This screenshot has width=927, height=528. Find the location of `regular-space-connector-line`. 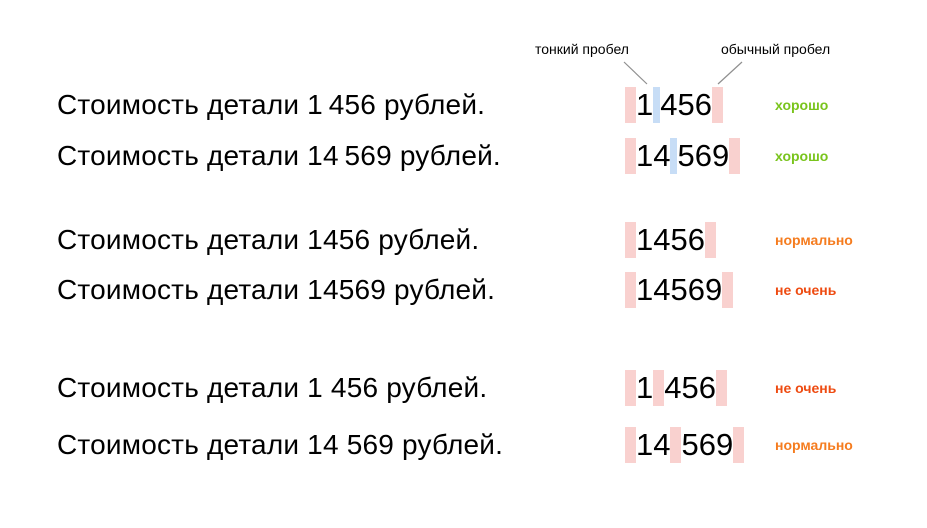

regular-space-connector-line is located at coordinates (730, 73).